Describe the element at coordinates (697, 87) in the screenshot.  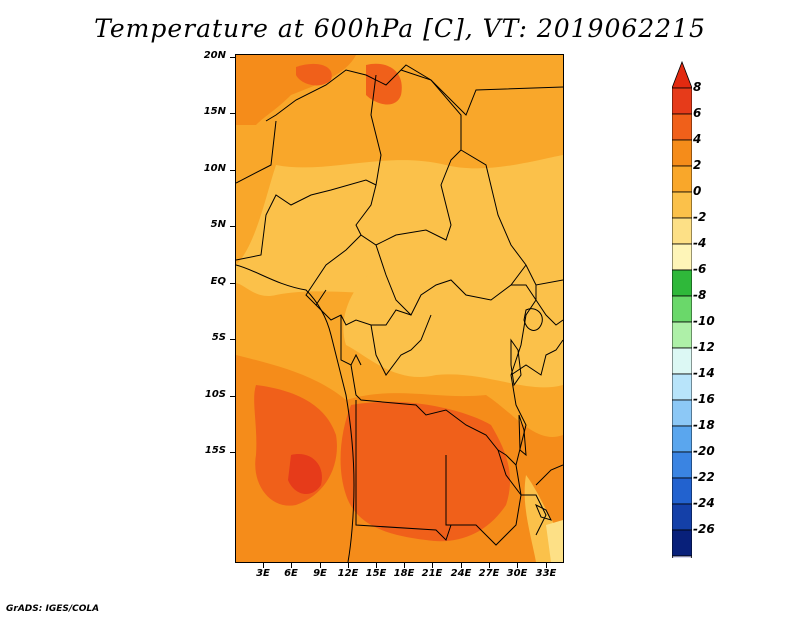
I see `colorbar-label: 8` at that location.